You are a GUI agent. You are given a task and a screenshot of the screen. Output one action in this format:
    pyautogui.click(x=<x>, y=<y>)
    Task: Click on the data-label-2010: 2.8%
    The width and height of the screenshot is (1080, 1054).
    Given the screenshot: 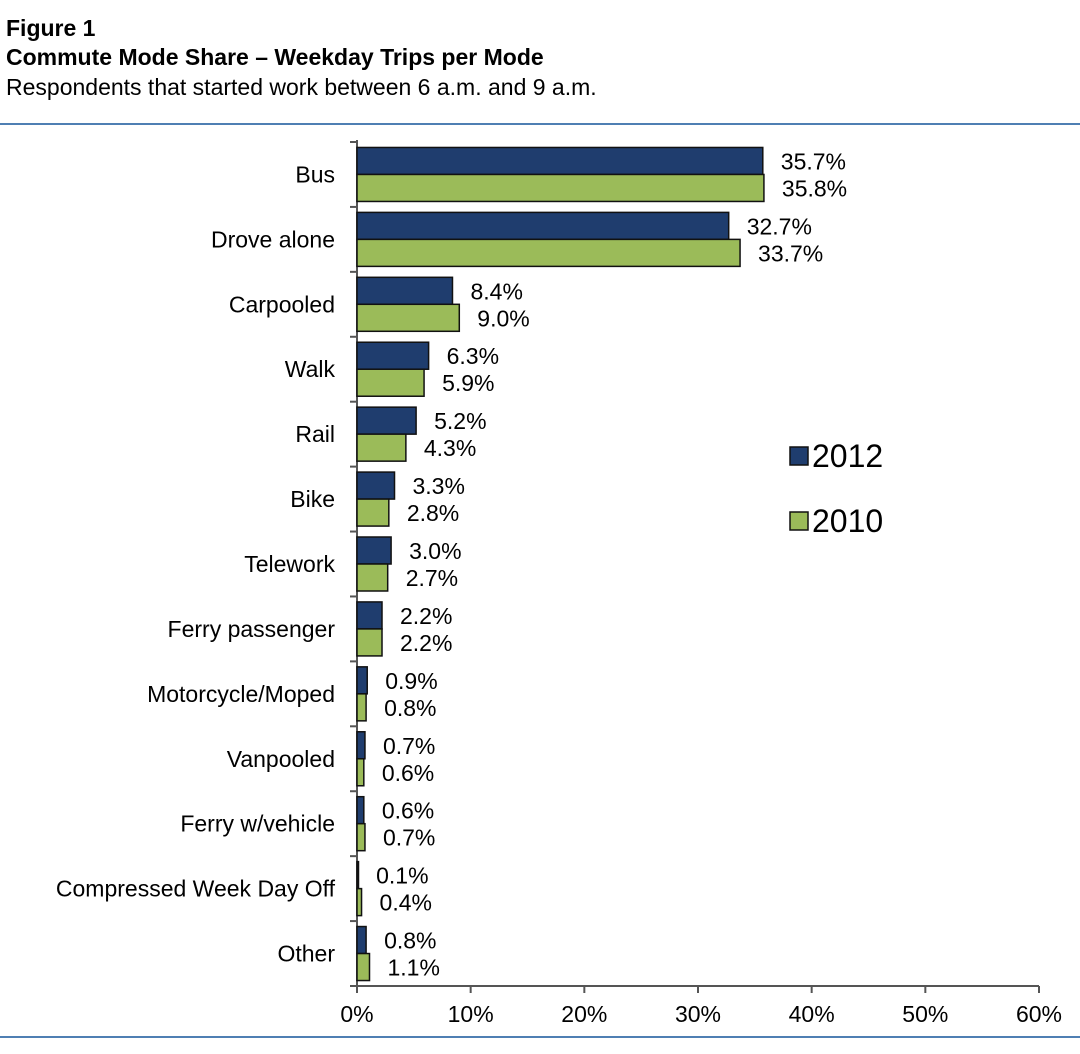 What is the action you would take?
    pyautogui.click(x=433, y=513)
    